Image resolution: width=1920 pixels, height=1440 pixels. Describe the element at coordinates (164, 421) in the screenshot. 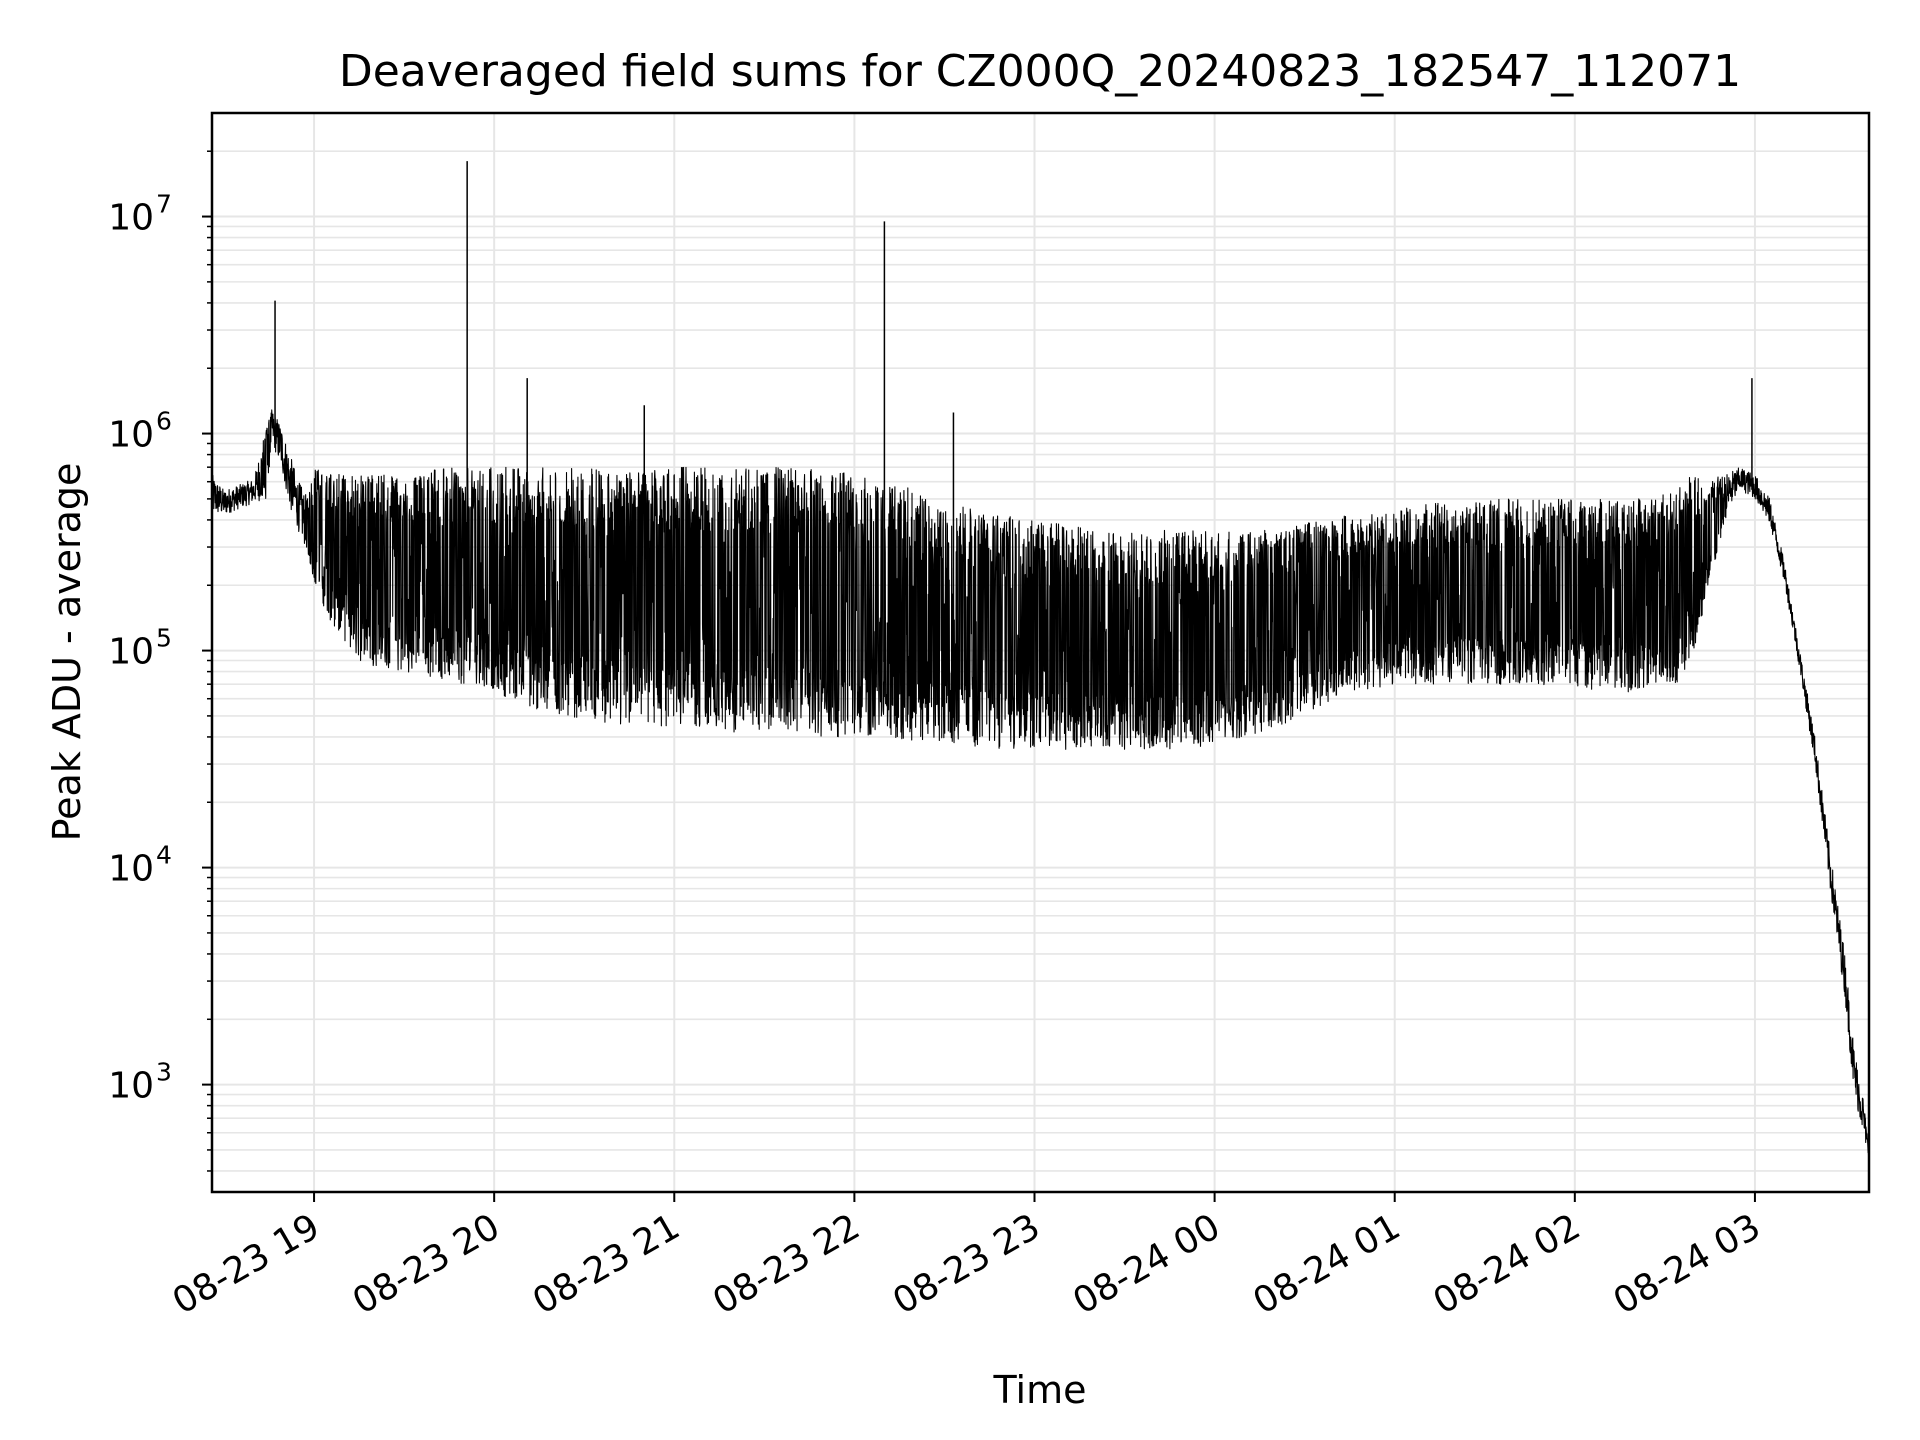

I see `y-tick-exponent: 6` at that location.